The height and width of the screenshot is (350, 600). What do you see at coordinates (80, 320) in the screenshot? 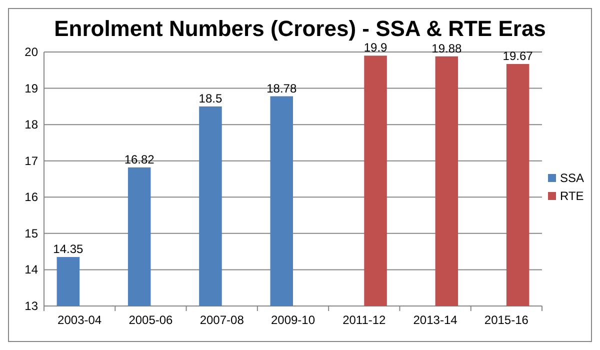
I see `x-tick-label: 2003-04` at bounding box center [80, 320].